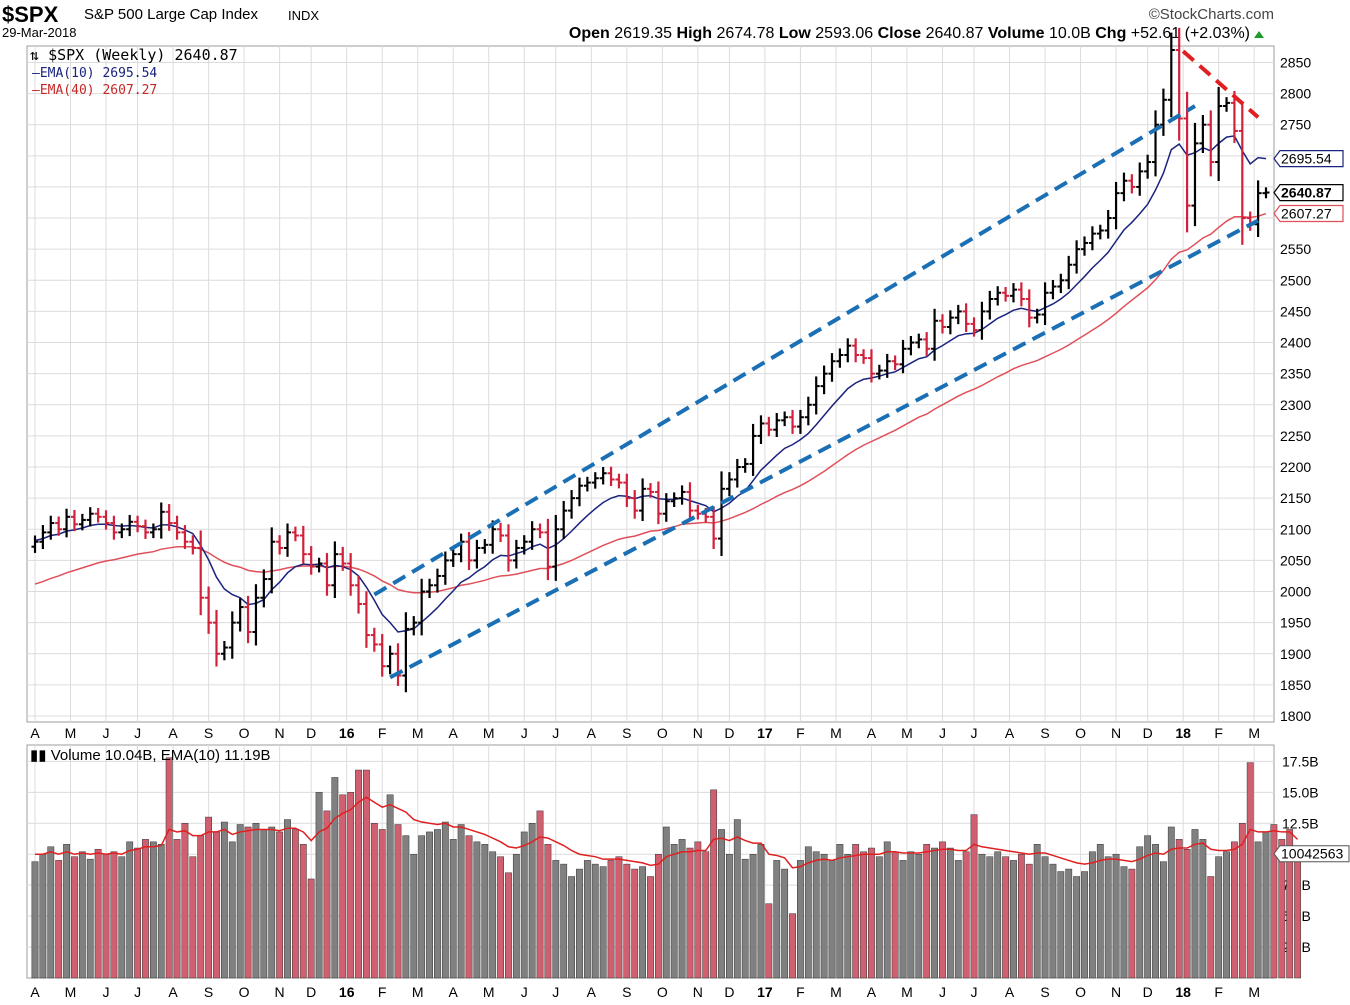  I want to click on legend-ema40: —EMA(40) 2607.27, so click(95, 90).